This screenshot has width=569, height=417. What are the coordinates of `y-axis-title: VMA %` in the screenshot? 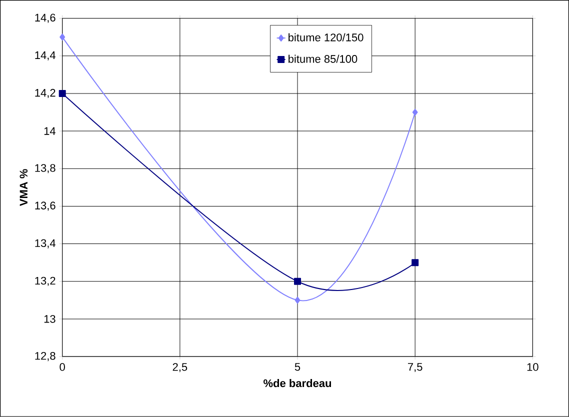 It's located at (24, 187).